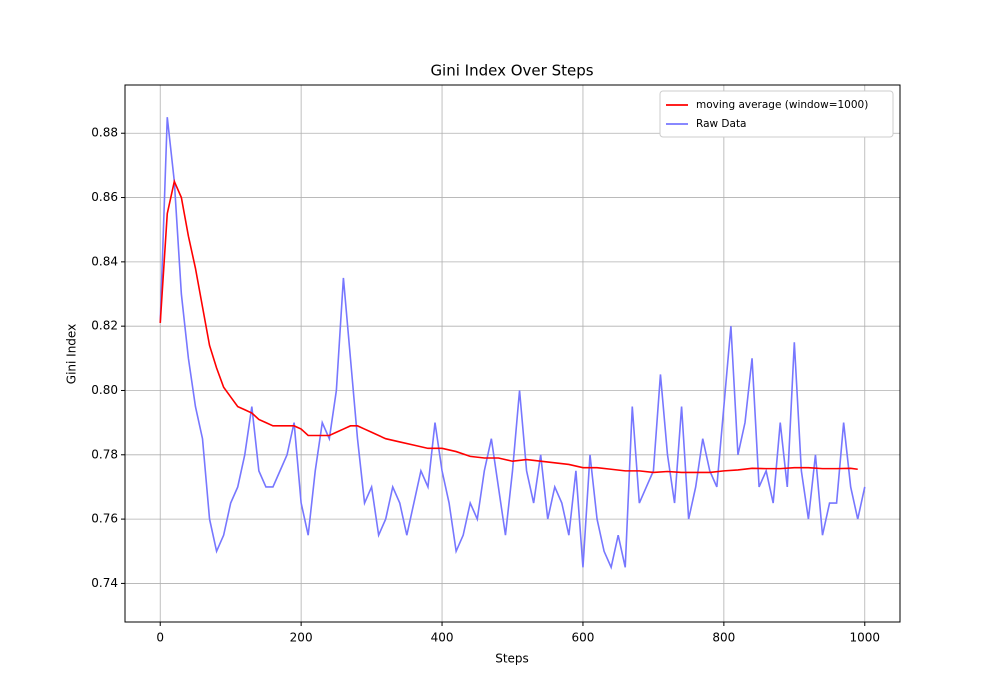 This screenshot has height=700, width=1000. Describe the element at coordinates (782, 105) in the screenshot. I see `legend-label: moving average (window=1000)` at that location.